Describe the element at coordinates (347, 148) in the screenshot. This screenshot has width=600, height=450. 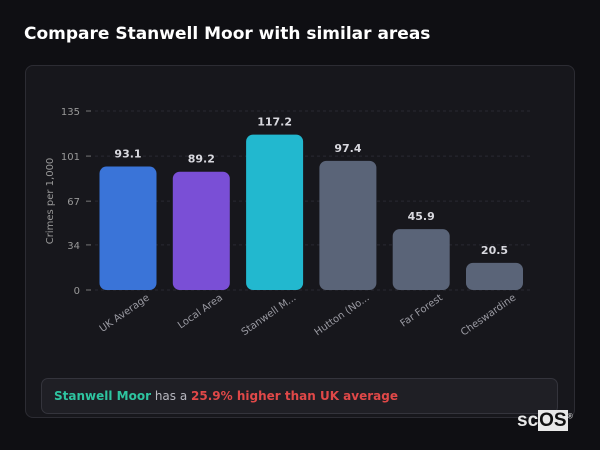
I see `data-label: 97.4` at that location.